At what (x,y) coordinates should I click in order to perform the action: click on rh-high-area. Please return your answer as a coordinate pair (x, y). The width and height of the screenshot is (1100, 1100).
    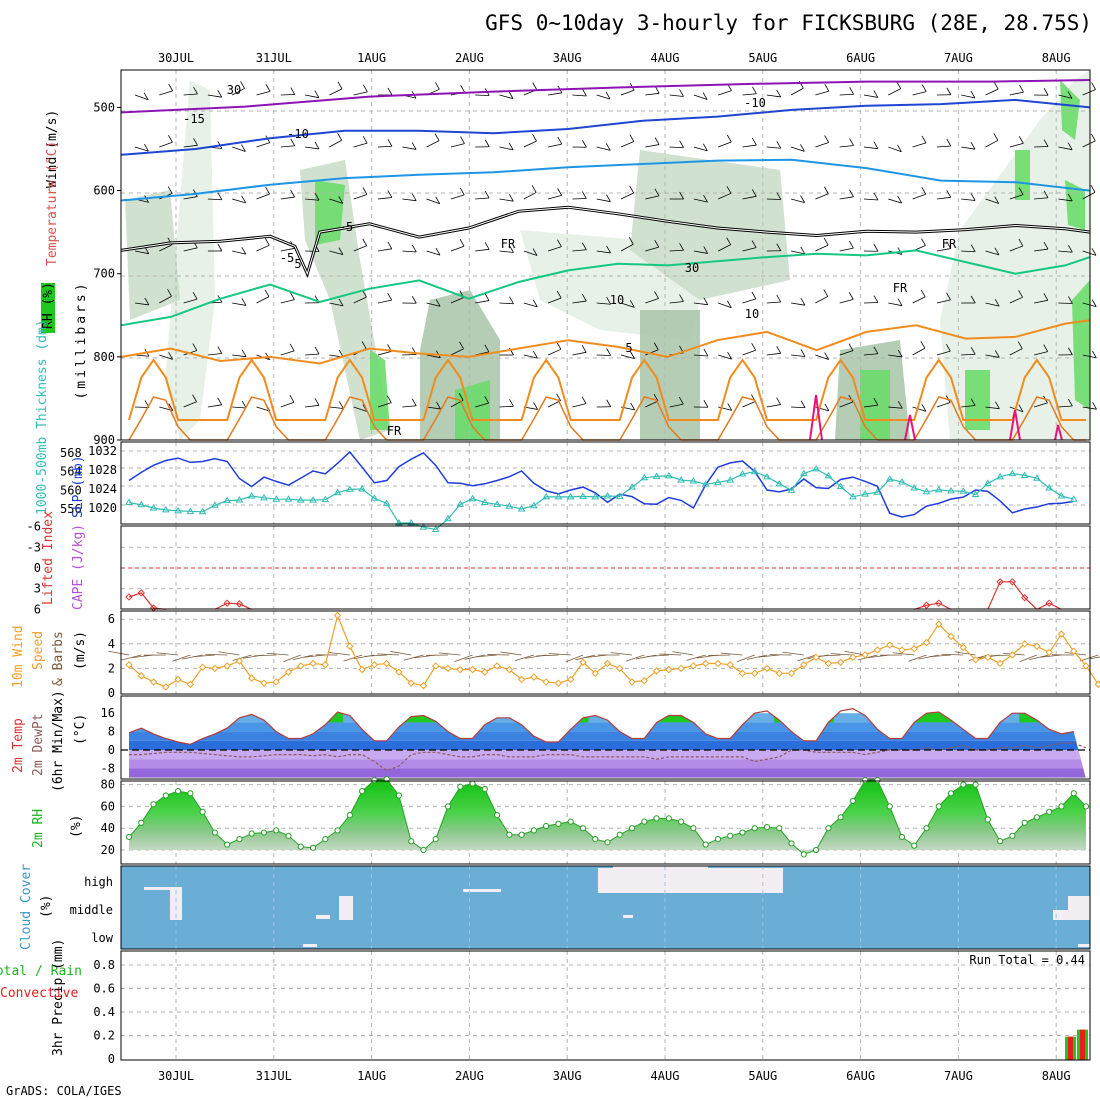
    Looking at the image, I should click on (875, 405).